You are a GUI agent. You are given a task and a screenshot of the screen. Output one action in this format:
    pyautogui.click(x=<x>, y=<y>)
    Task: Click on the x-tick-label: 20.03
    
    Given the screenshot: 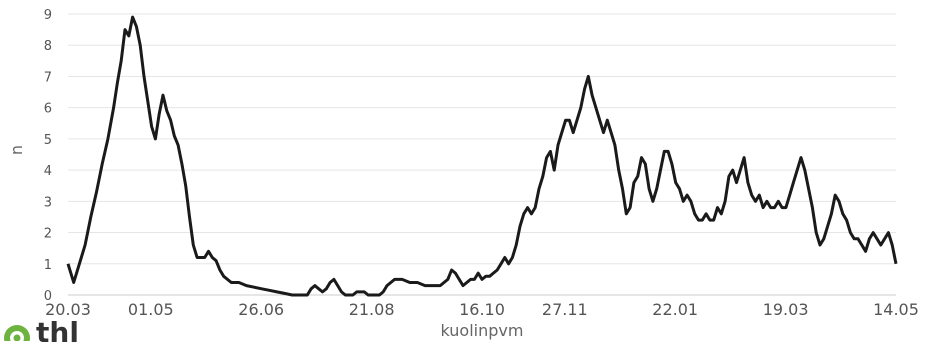 What is the action you would take?
    pyautogui.click(x=68, y=309)
    